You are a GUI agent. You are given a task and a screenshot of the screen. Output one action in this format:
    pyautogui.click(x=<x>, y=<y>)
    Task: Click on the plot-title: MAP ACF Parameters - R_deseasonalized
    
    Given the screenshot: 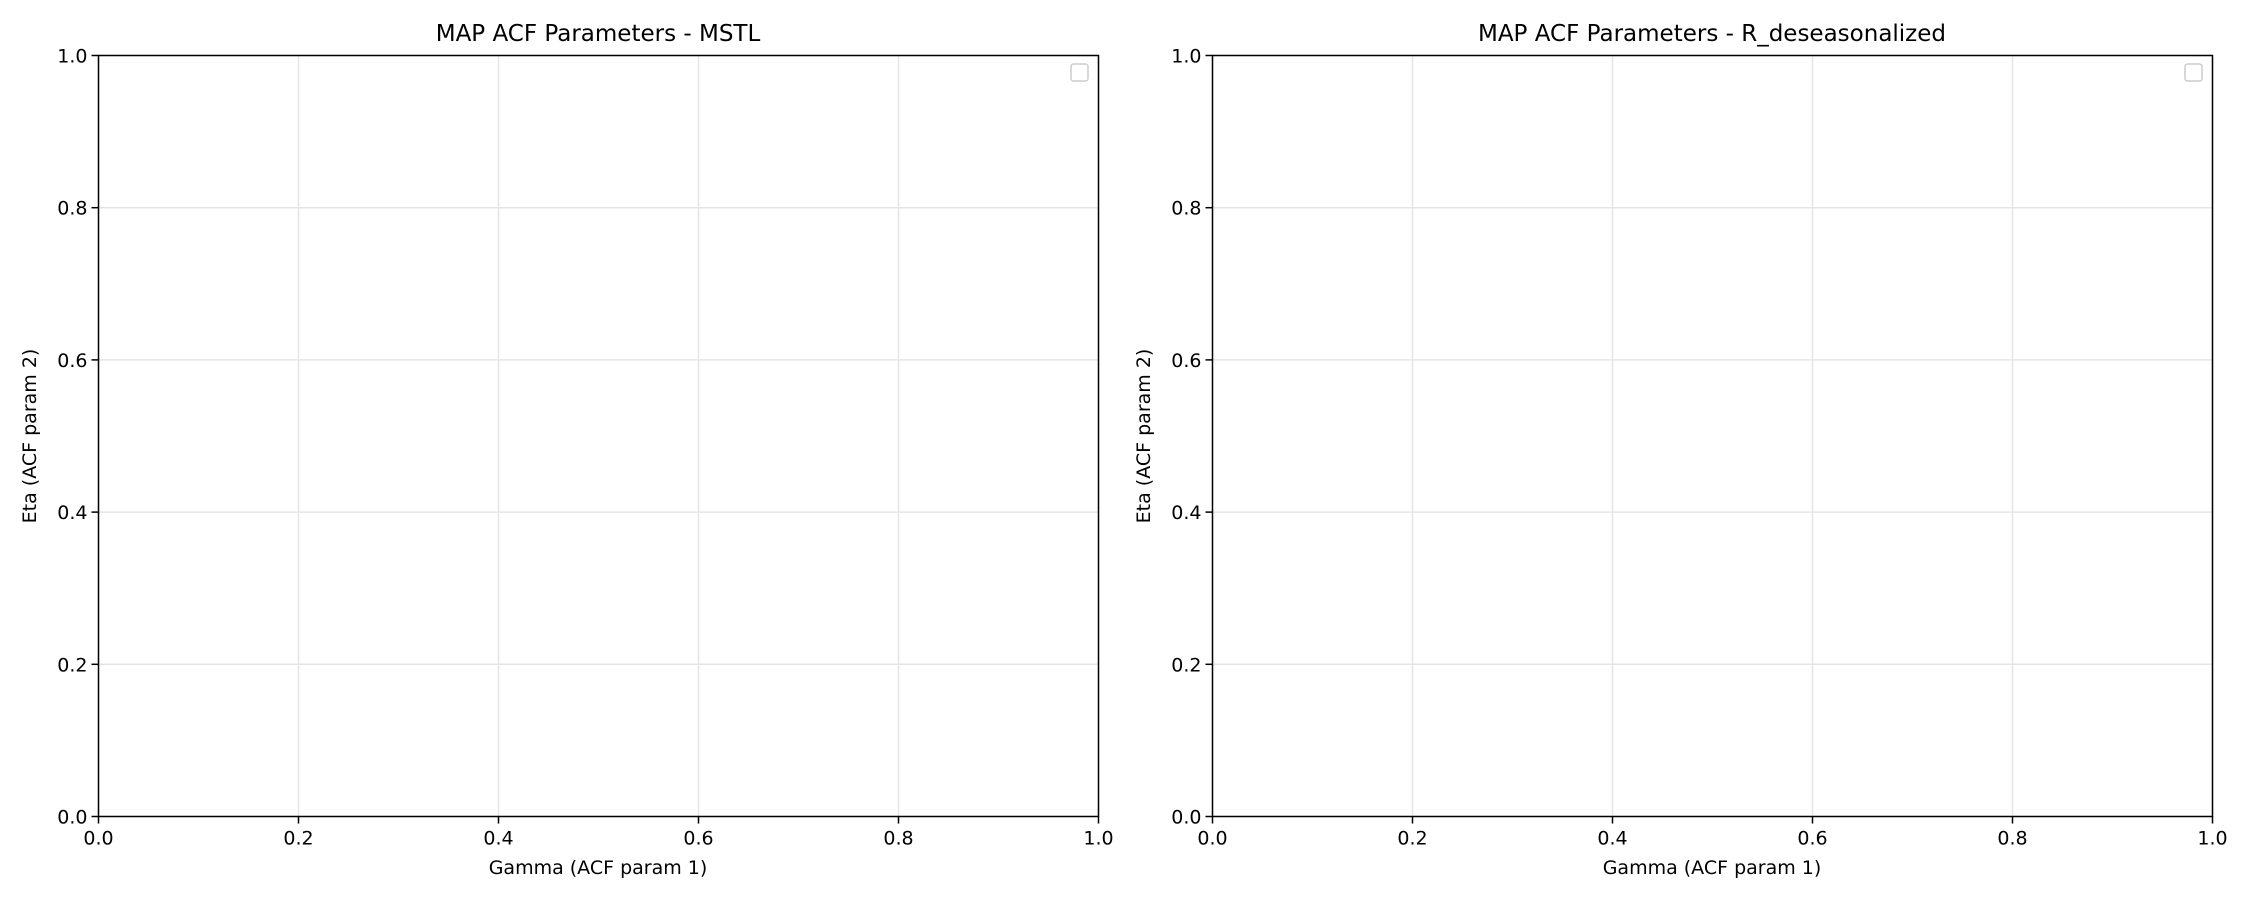 What is the action you would take?
    pyautogui.click(x=1712, y=34)
    